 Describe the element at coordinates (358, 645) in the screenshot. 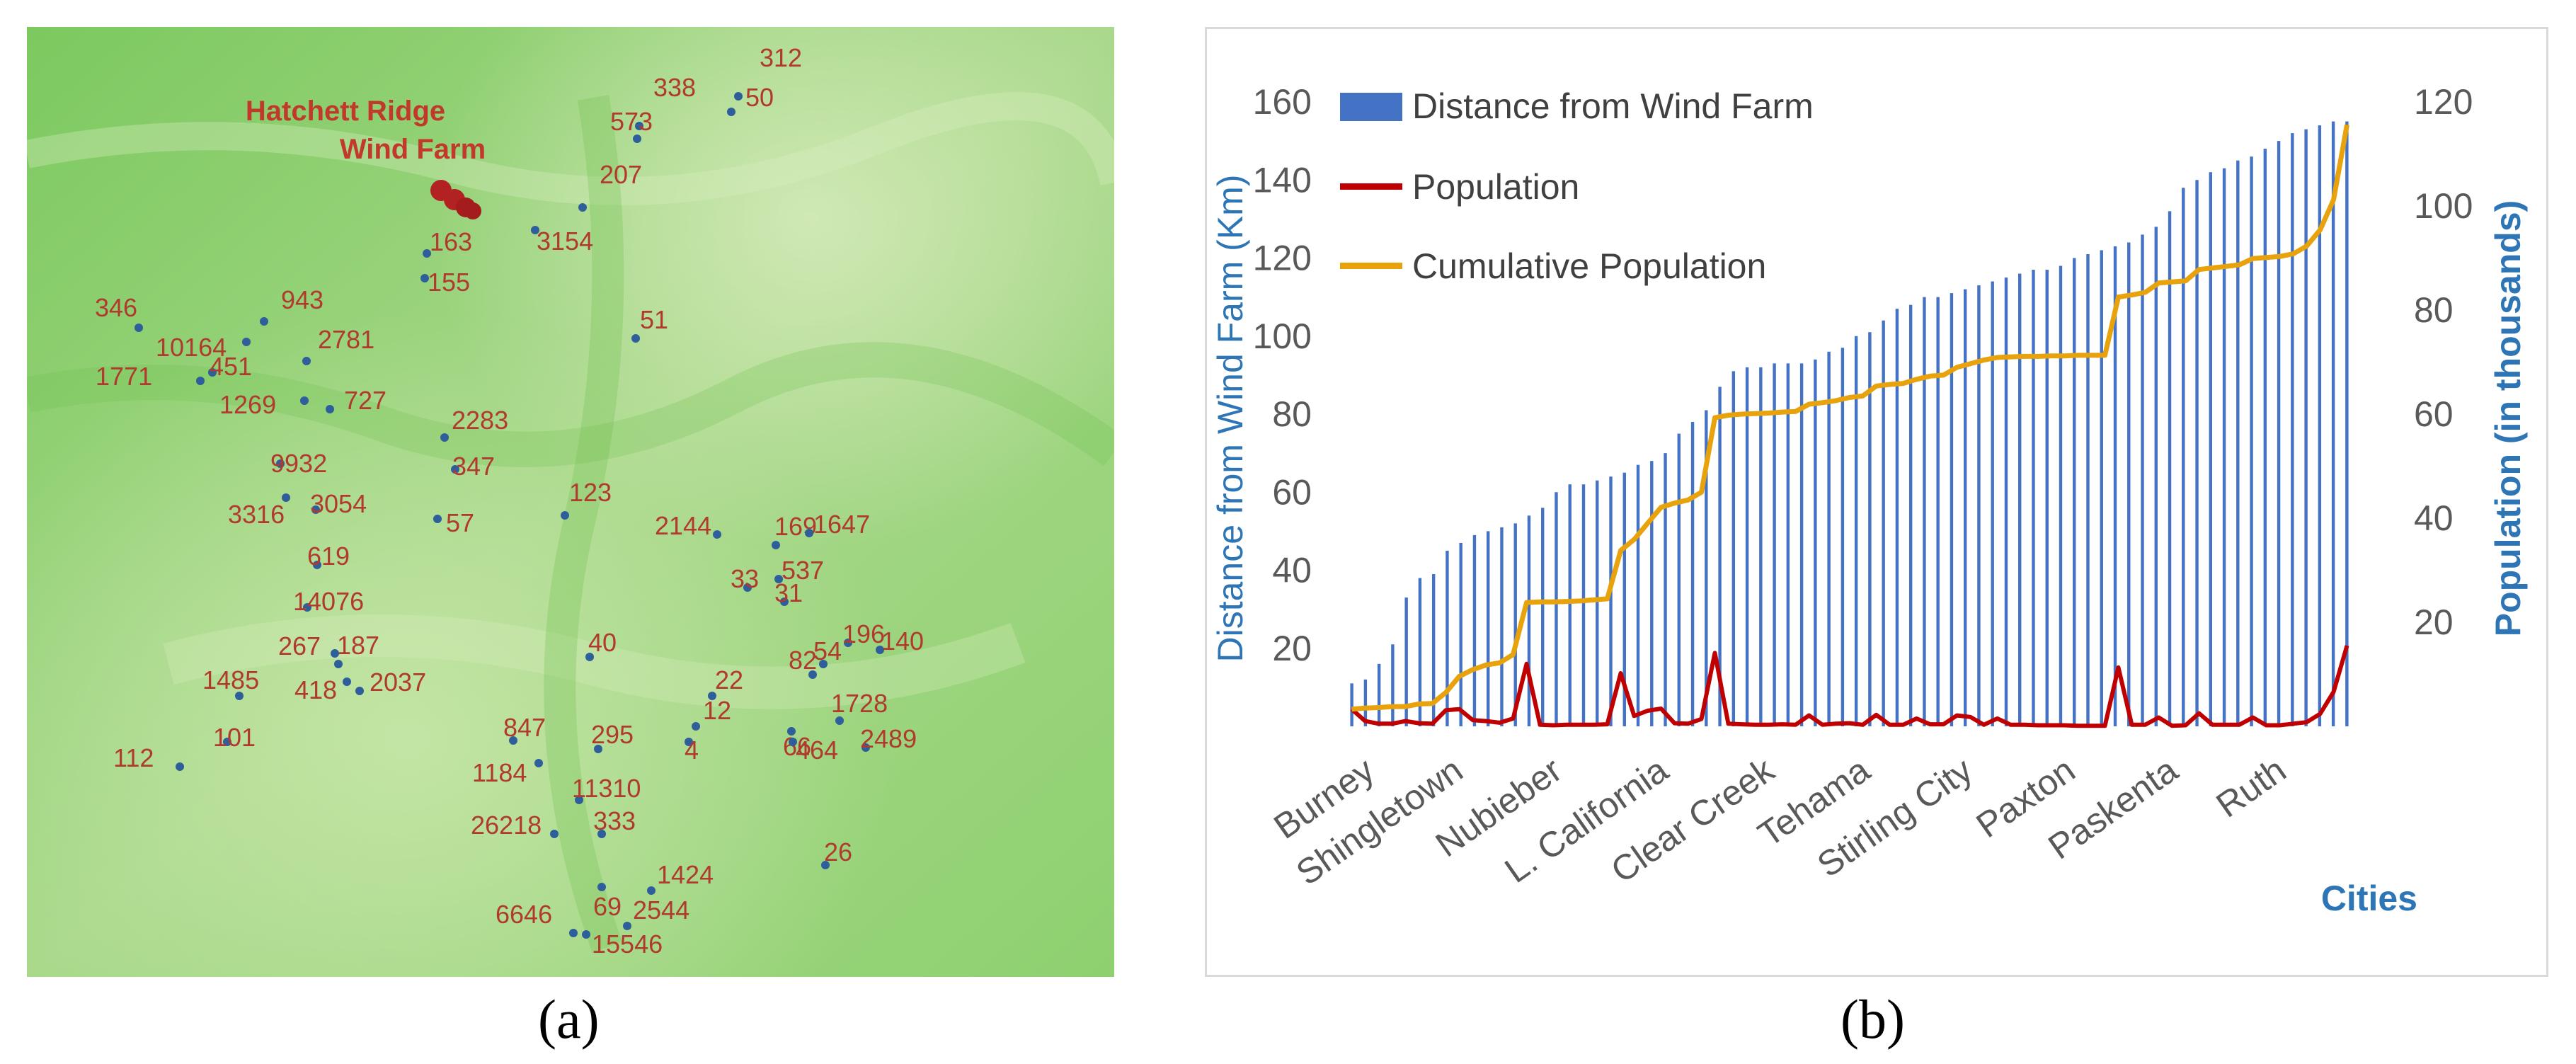

I see `city-label: 187` at that location.